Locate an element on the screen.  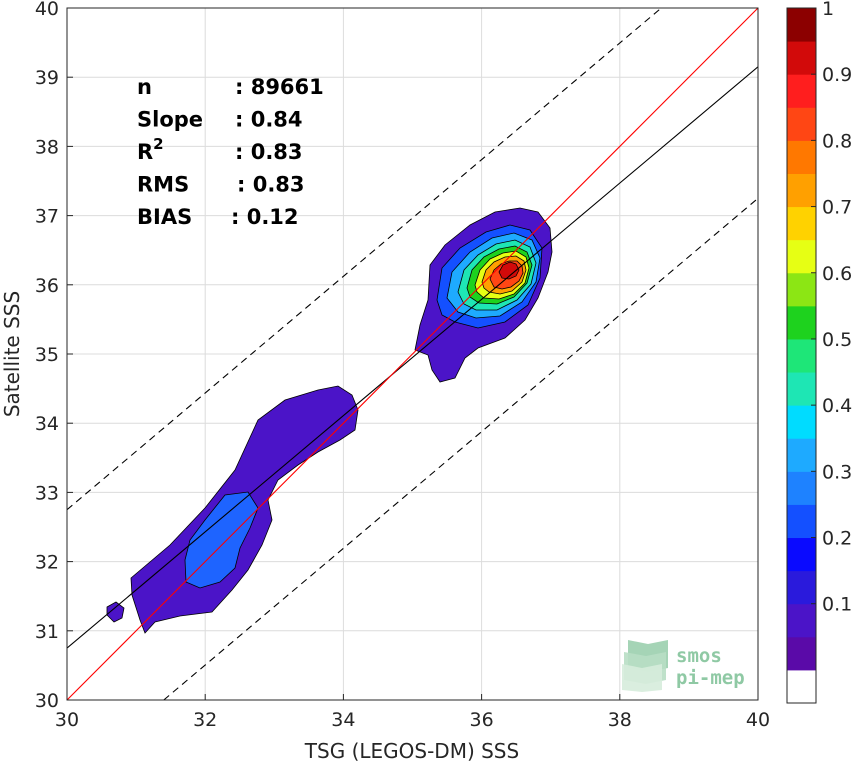
x-tick-label-1: 32 is located at coordinates (205, 720).